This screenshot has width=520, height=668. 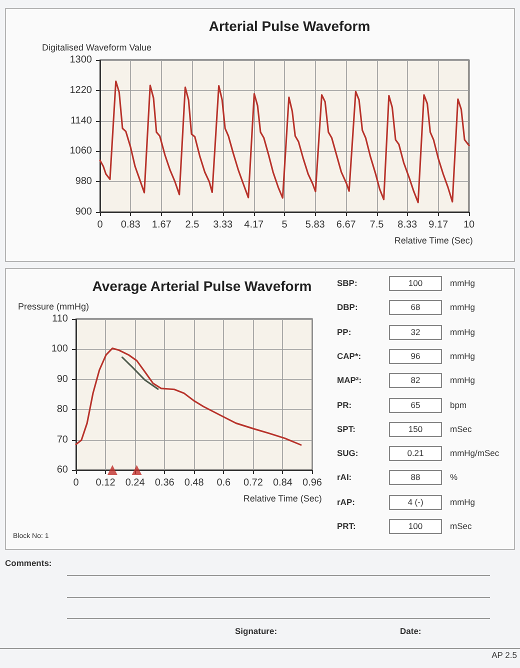 What do you see at coordinates (346, 501) in the screenshot?
I see `text: rAP:` at bounding box center [346, 501].